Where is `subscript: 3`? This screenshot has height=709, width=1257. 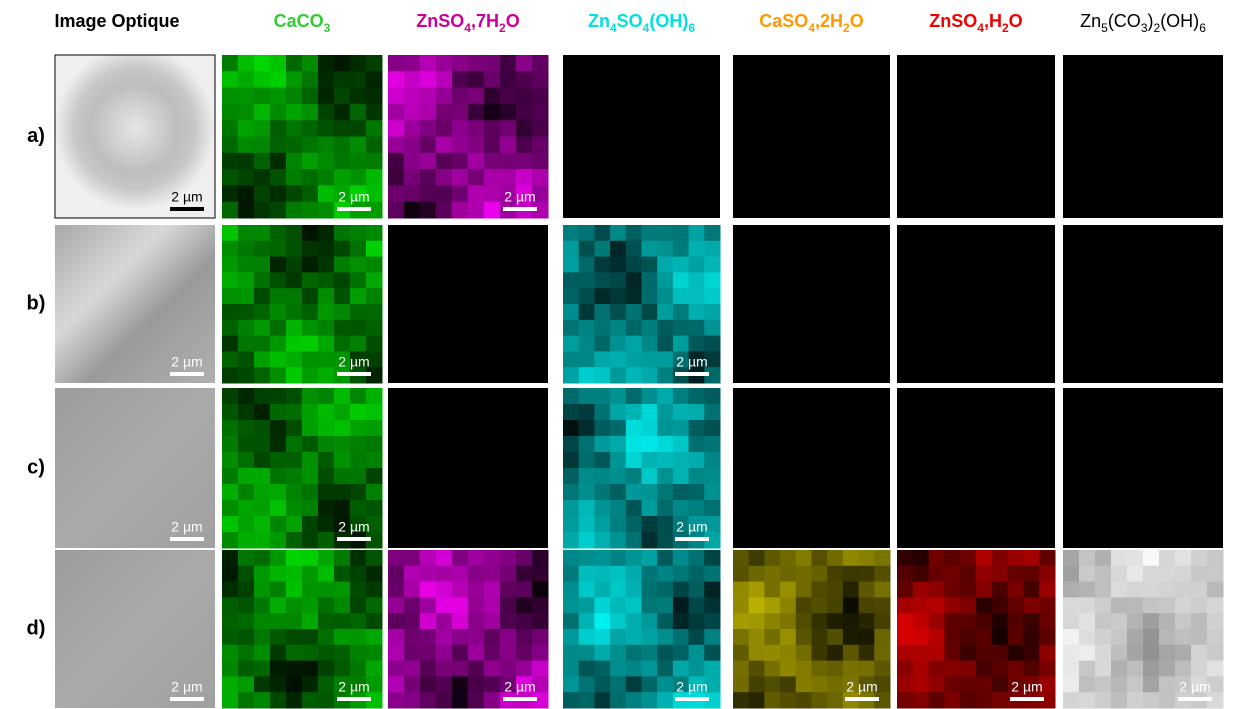 subscript: 3 is located at coordinates (1144, 28).